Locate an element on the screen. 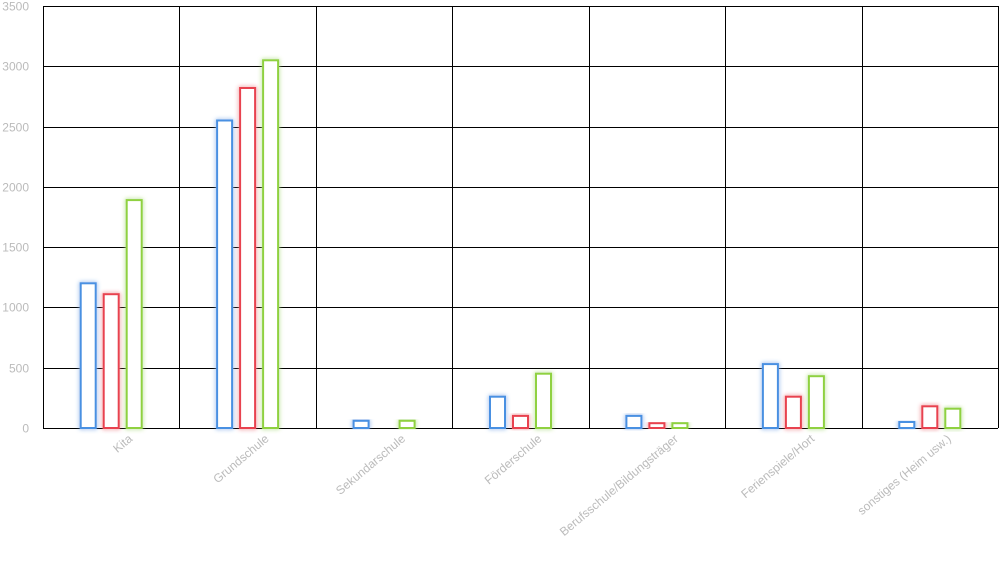 The width and height of the screenshot is (1000, 564). x-category-label: Ferienspiele/Hort is located at coordinates (778, 466).